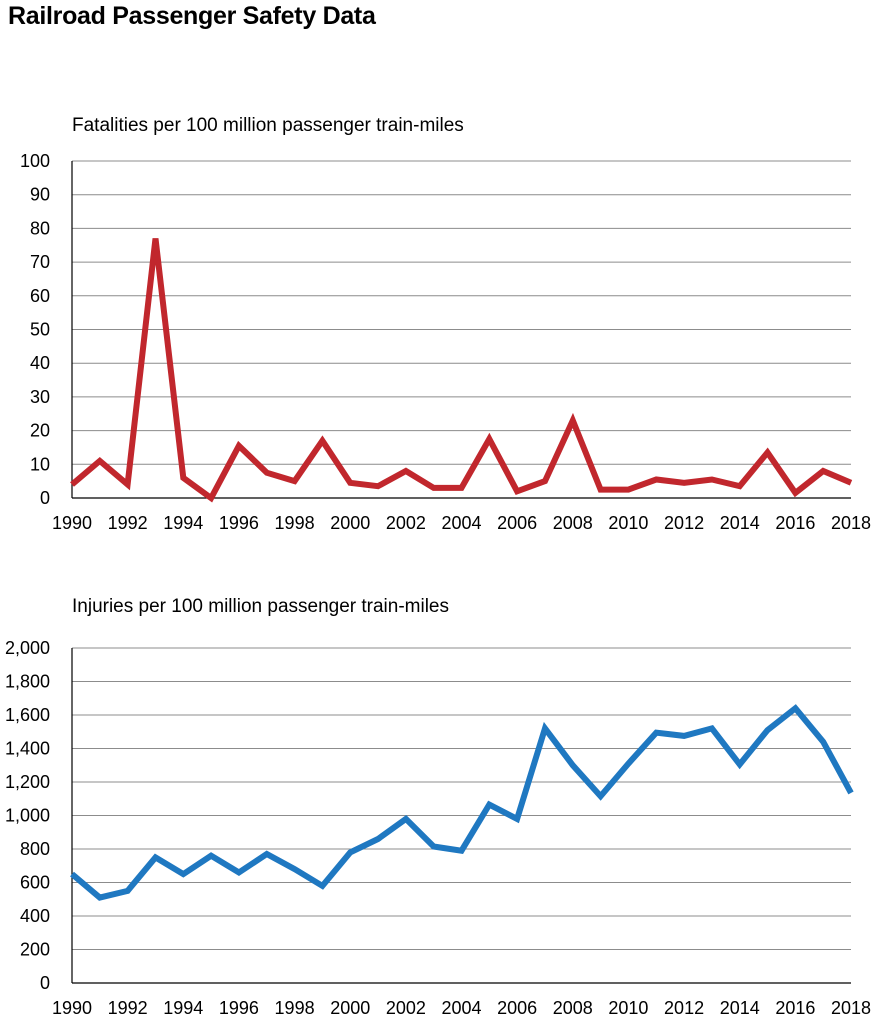 The image size is (875, 1020). What do you see at coordinates (40, 330) in the screenshot?
I see `fatalities-y-tick-label: 50` at bounding box center [40, 330].